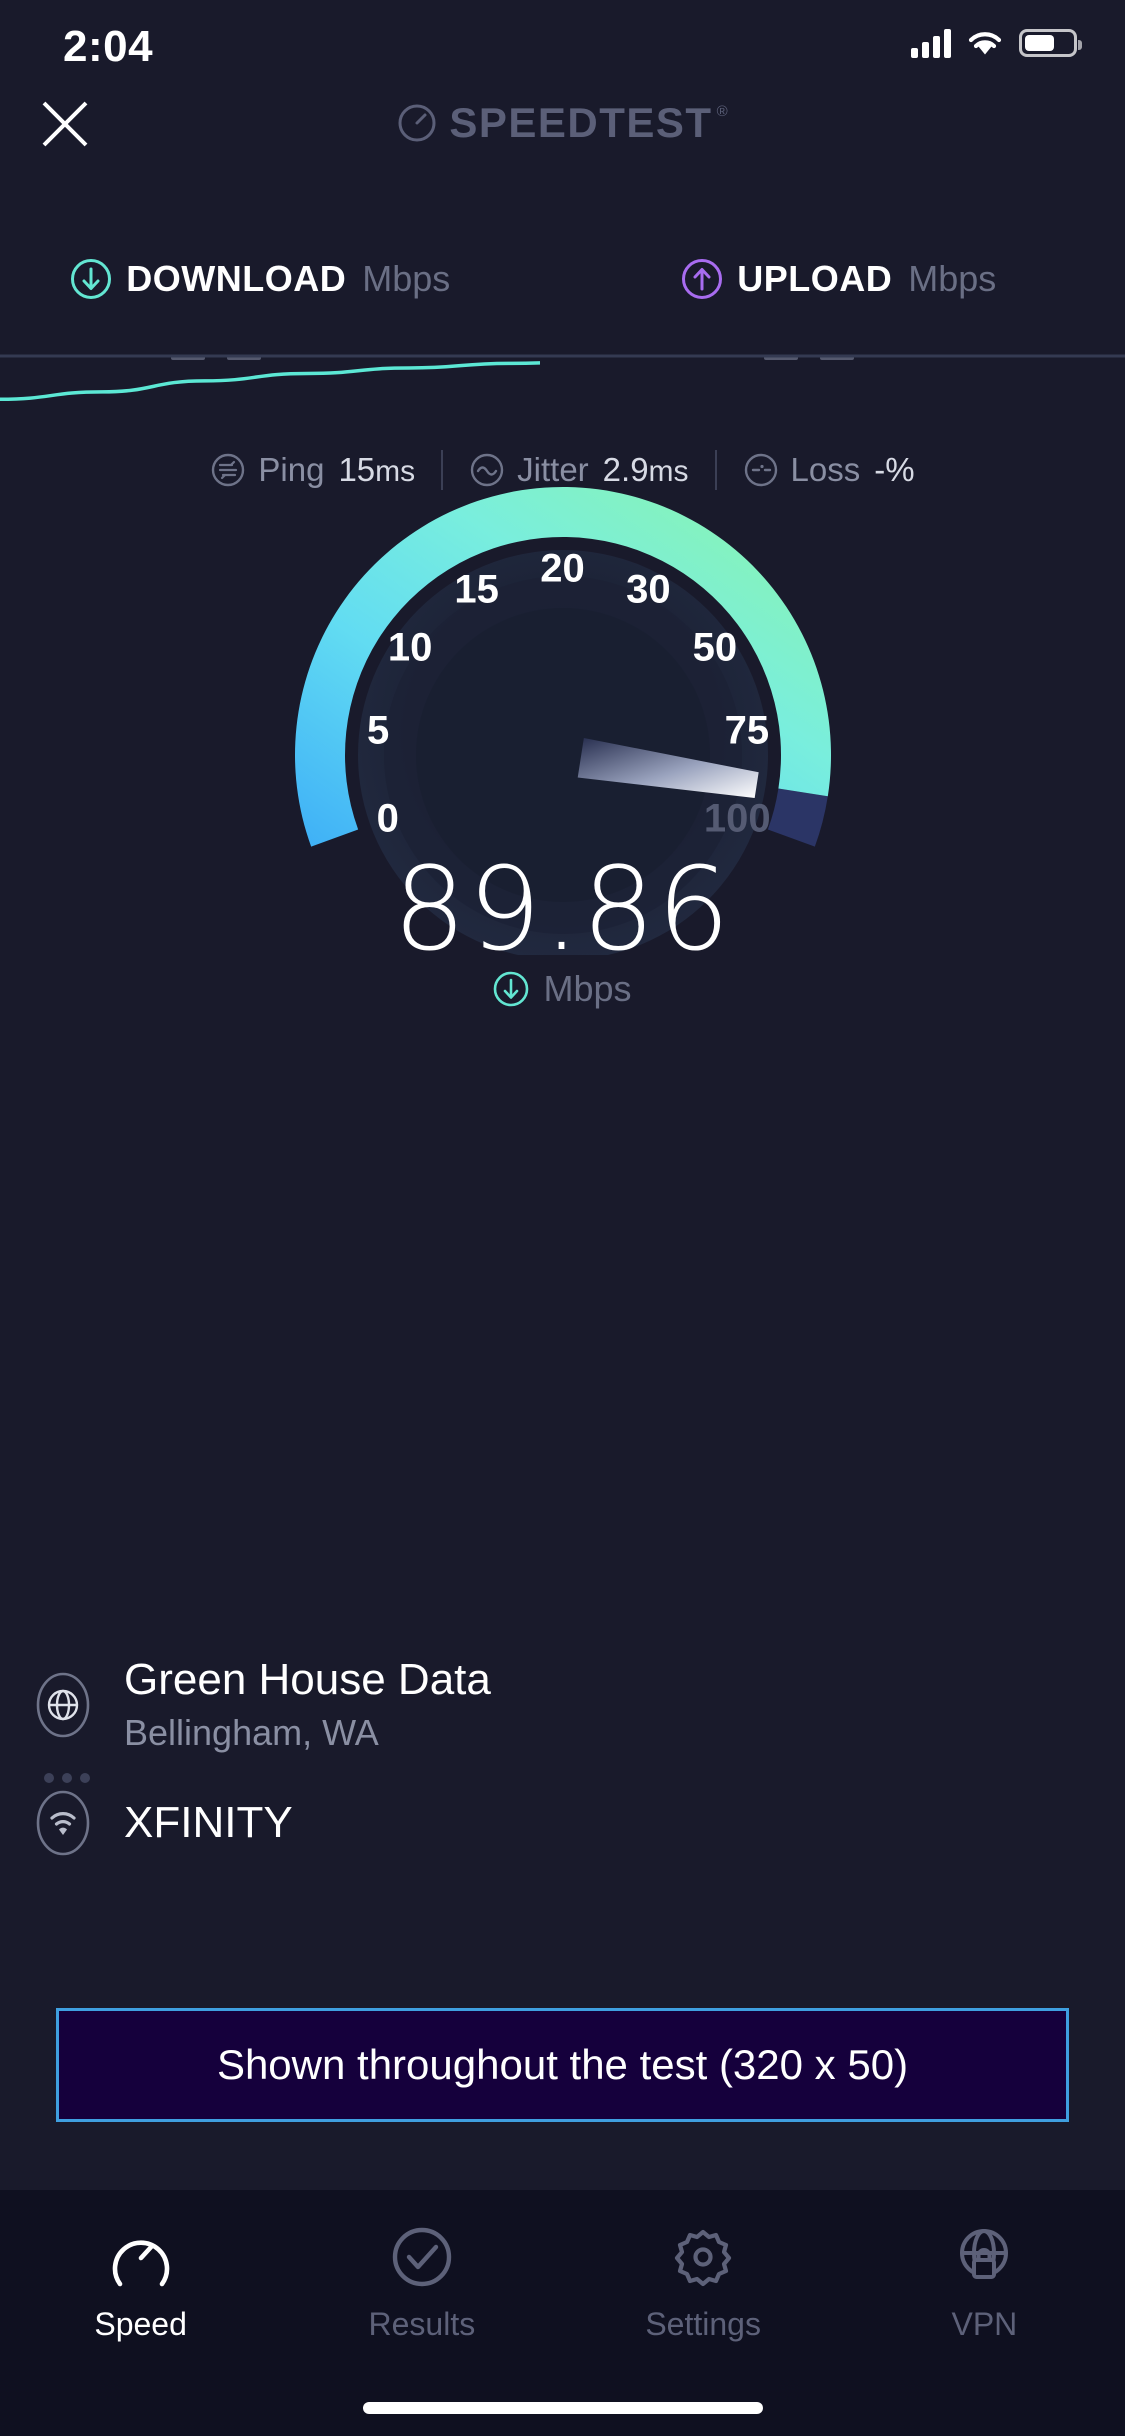  Describe the element at coordinates (562, 55) in the screenshot. I see `status-bar: 2:04` at that location.